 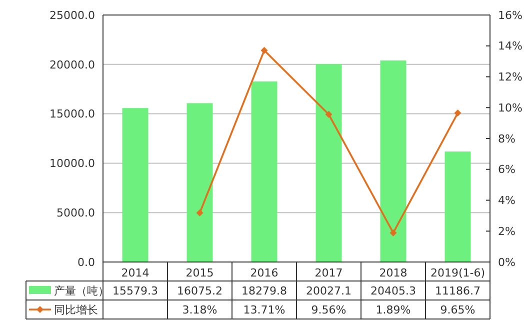 I want to click on data-label: 9.65%, so click(x=458, y=309).